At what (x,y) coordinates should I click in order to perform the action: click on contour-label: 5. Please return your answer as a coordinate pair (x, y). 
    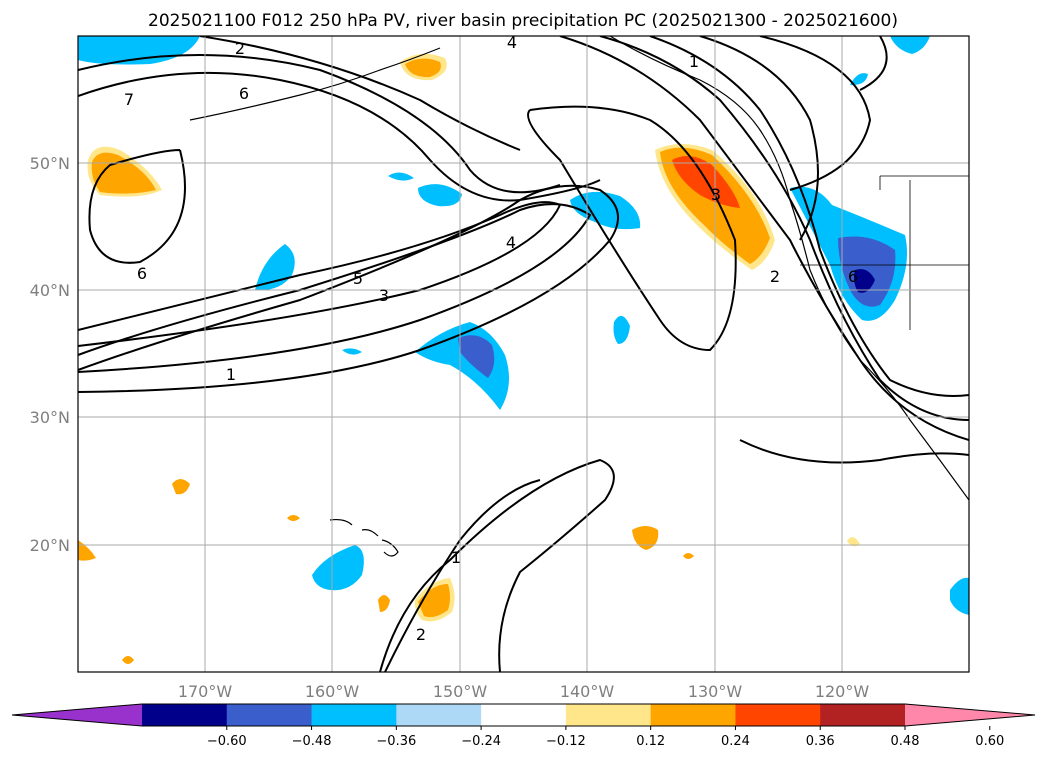
    Looking at the image, I should click on (358, 278).